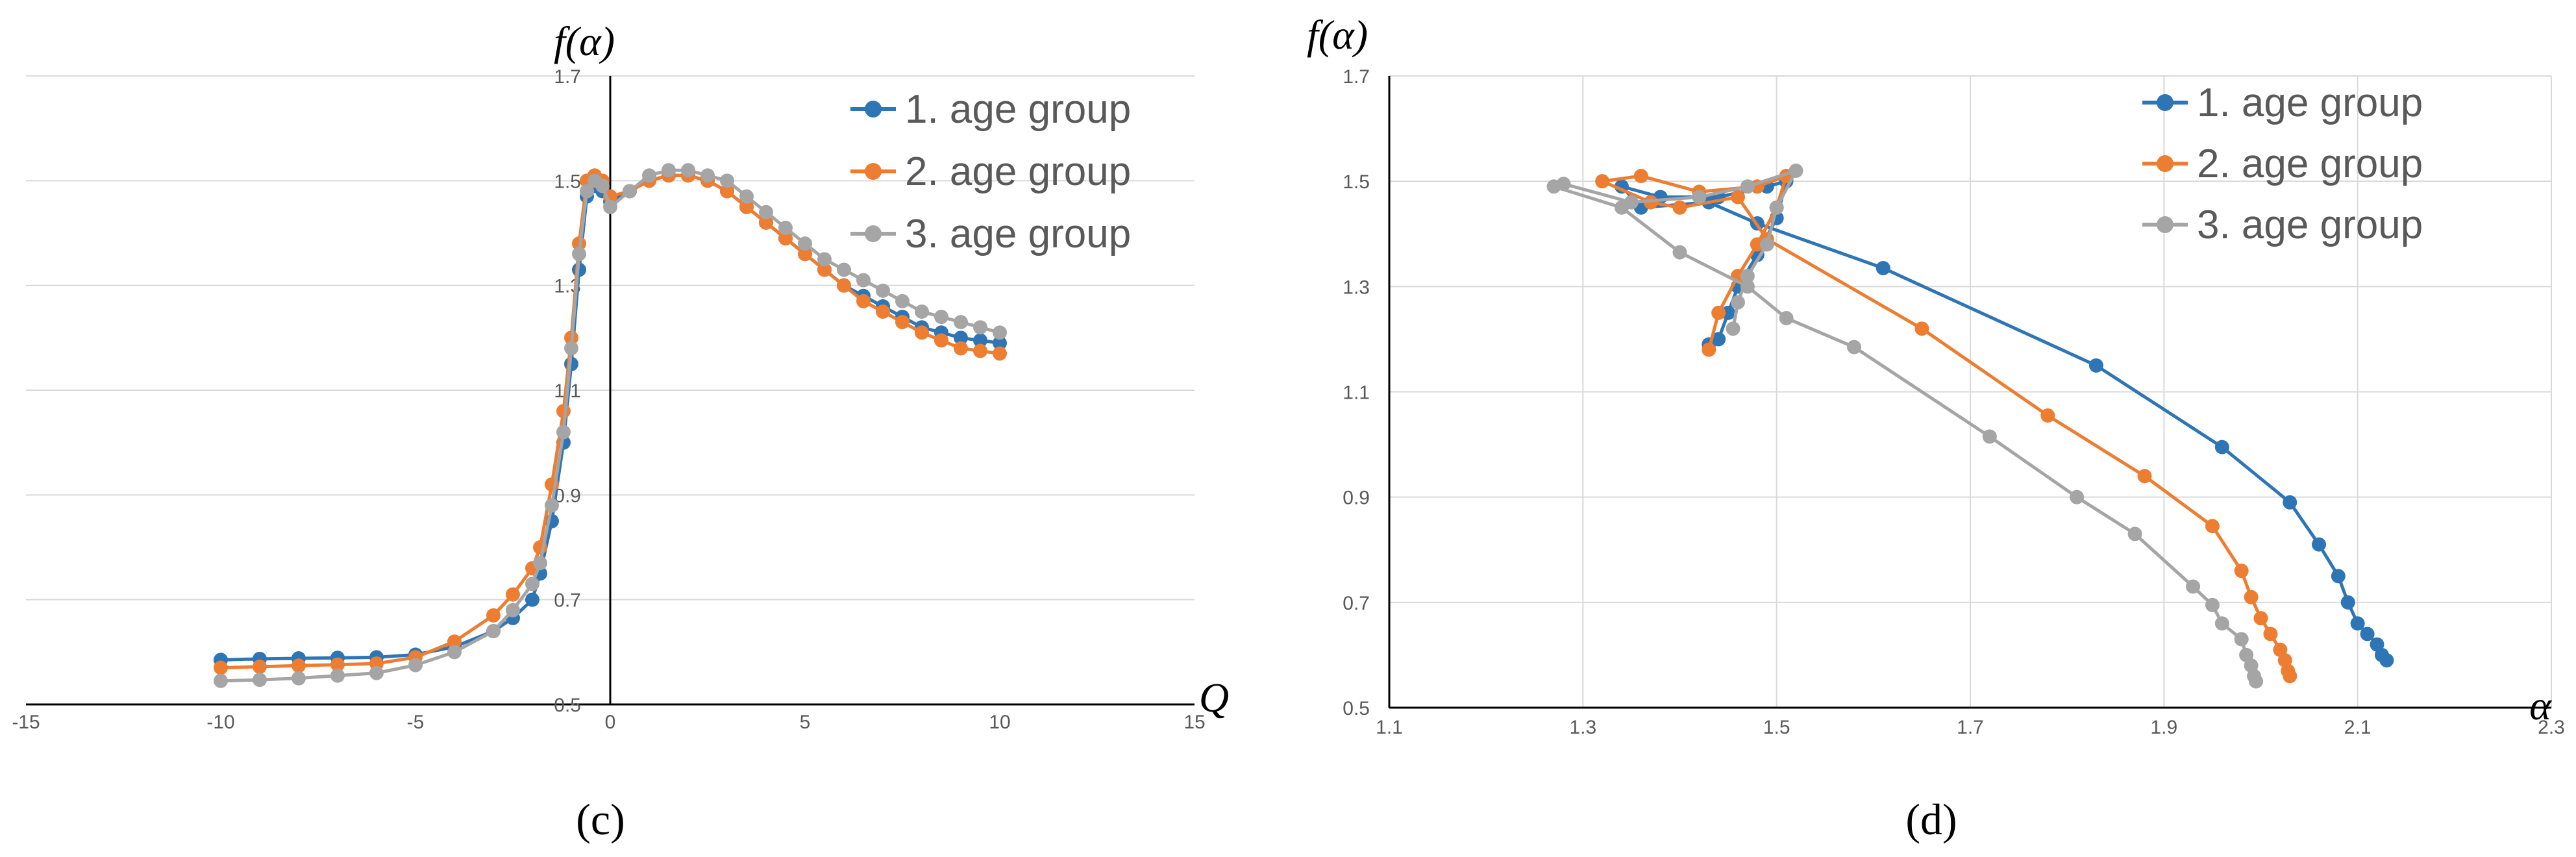  Describe the element at coordinates (1931, 820) in the screenshot. I see `chart-1-panel-label: (d)` at that location.